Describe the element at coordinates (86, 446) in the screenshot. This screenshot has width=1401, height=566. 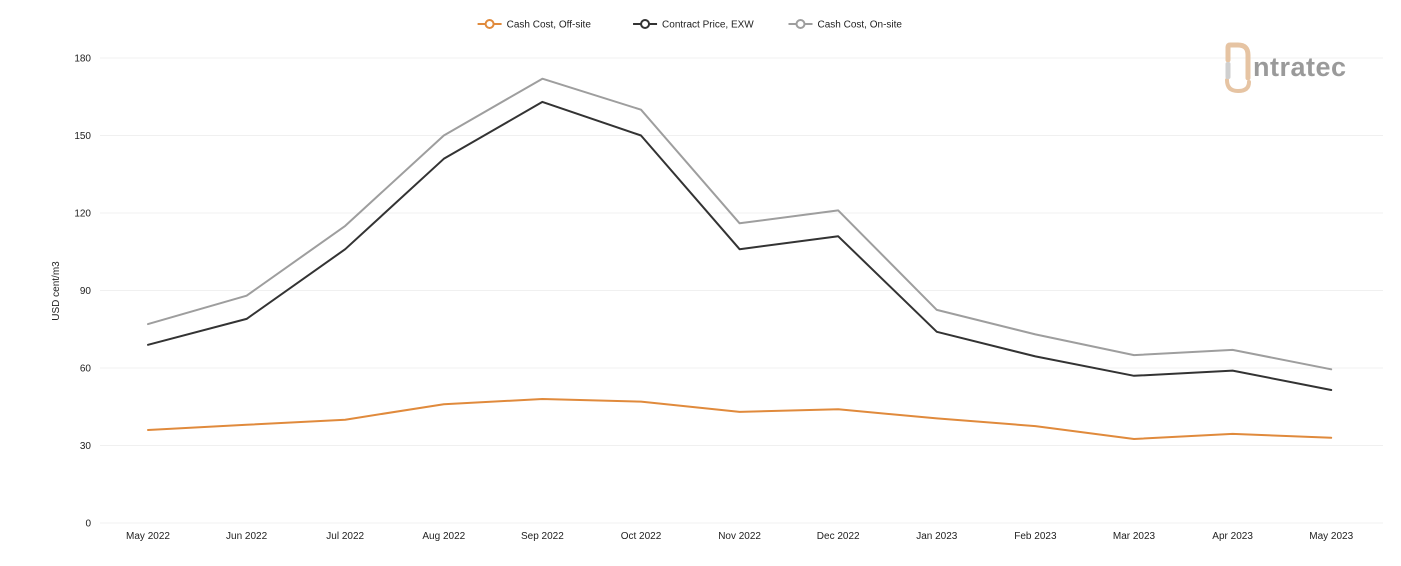
I see `y-tick-label: 30` at that location.